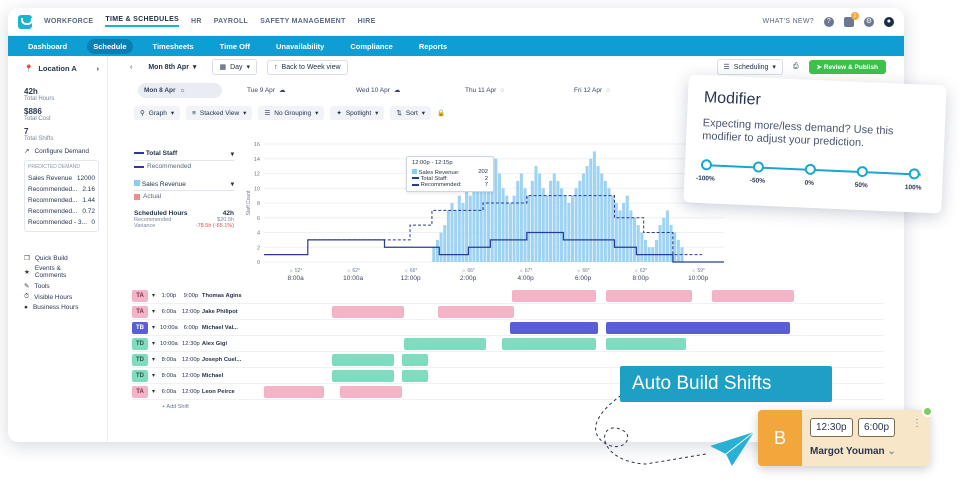  Describe the element at coordinates (191, 295) in the screenshot. I see `shift-end-time: 9:00p` at that location.